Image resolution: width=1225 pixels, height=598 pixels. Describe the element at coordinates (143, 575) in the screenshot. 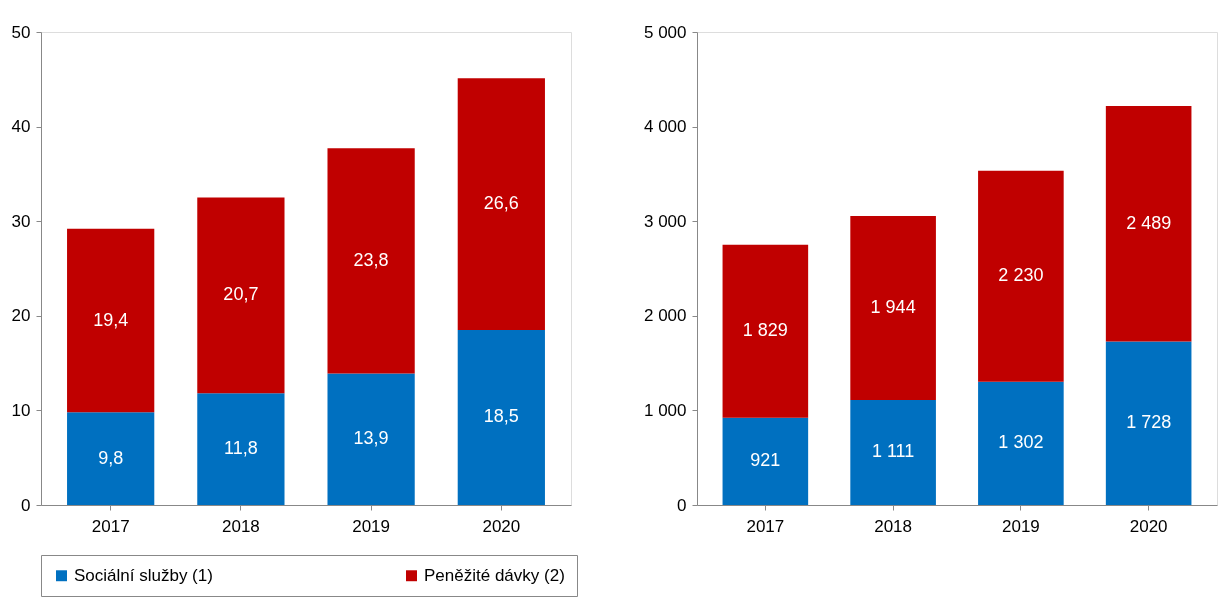

I see `legend-label: Sociální služby (1)` at that location.